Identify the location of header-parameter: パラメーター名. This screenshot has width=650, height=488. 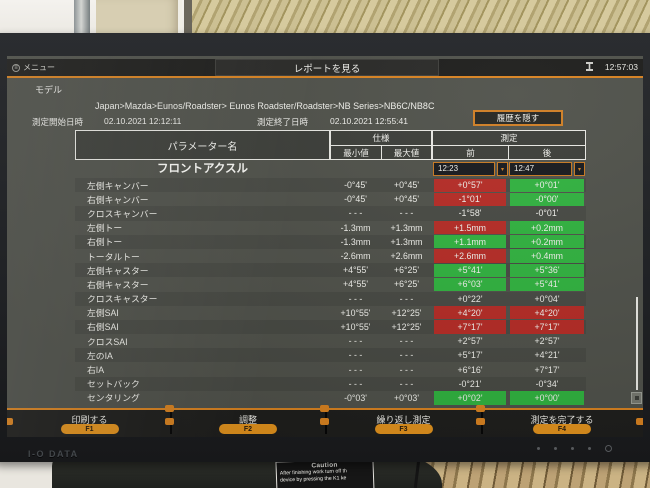
(202, 145).